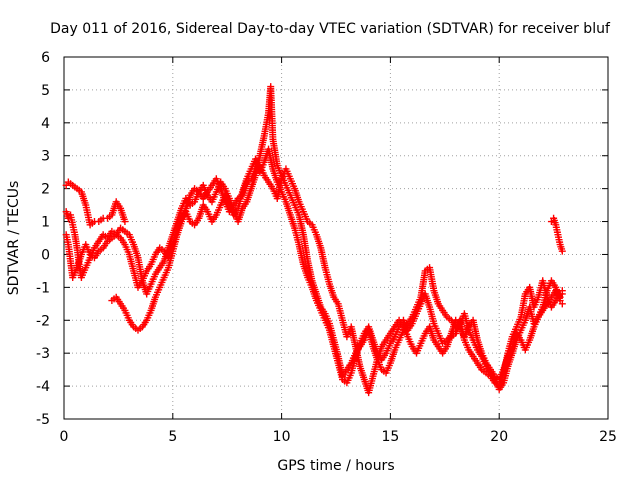  What do you see at coordinates (43, 321) in the screenshot?
I see `y-tick-label: -2` at bounding box center [43, 321].